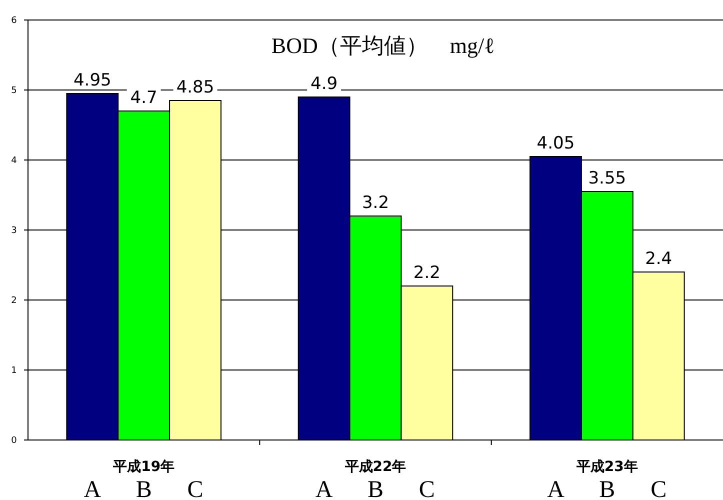 The image size is (723, 500). I want to click on x-tick-label: 平成23年, so click(606, 467).